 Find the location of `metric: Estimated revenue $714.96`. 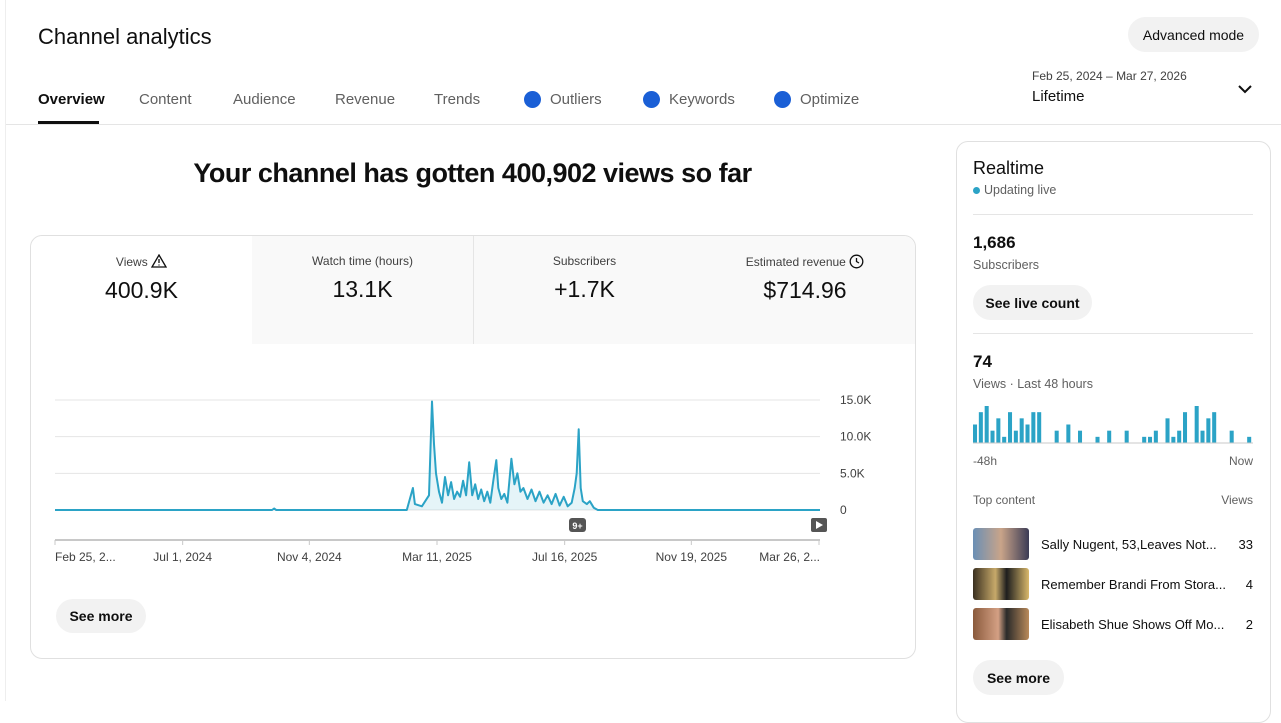

metric: Estimated revenue $714.96 is located at coordinates (805, 290).